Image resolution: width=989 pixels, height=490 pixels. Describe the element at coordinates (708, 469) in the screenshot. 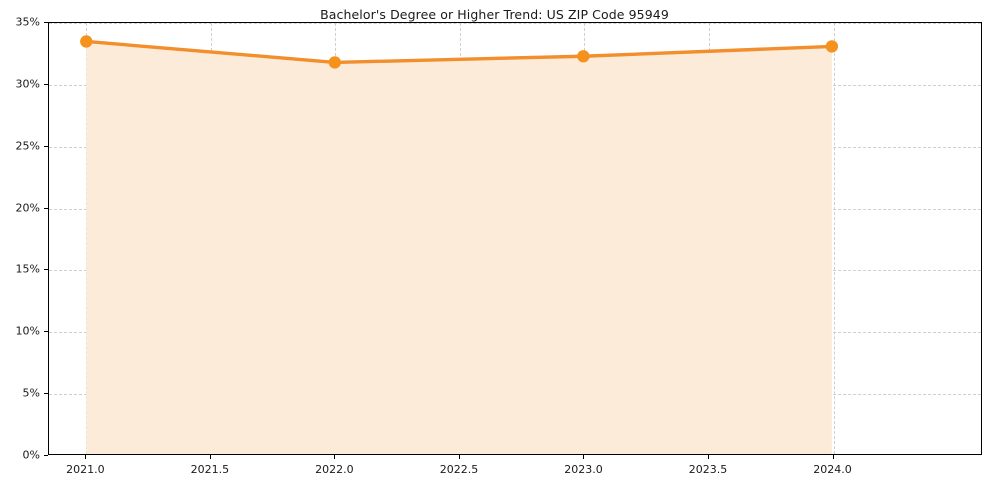

I see `x-axis-tick-label: 2023.5` at that location.